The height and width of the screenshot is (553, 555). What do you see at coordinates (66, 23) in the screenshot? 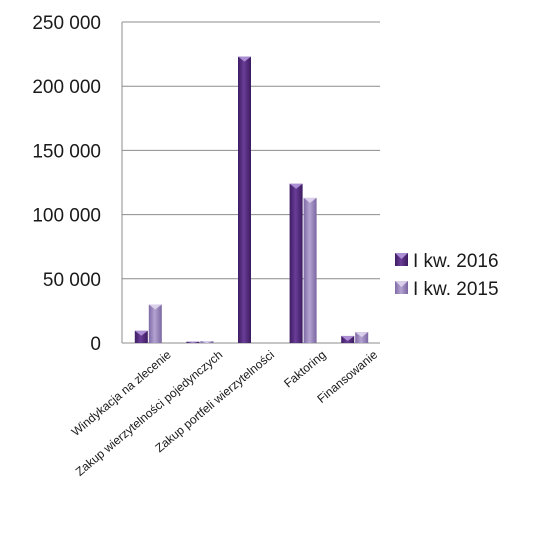
I see `y-tick-label: 250 000` at bounding box center [66, 23].